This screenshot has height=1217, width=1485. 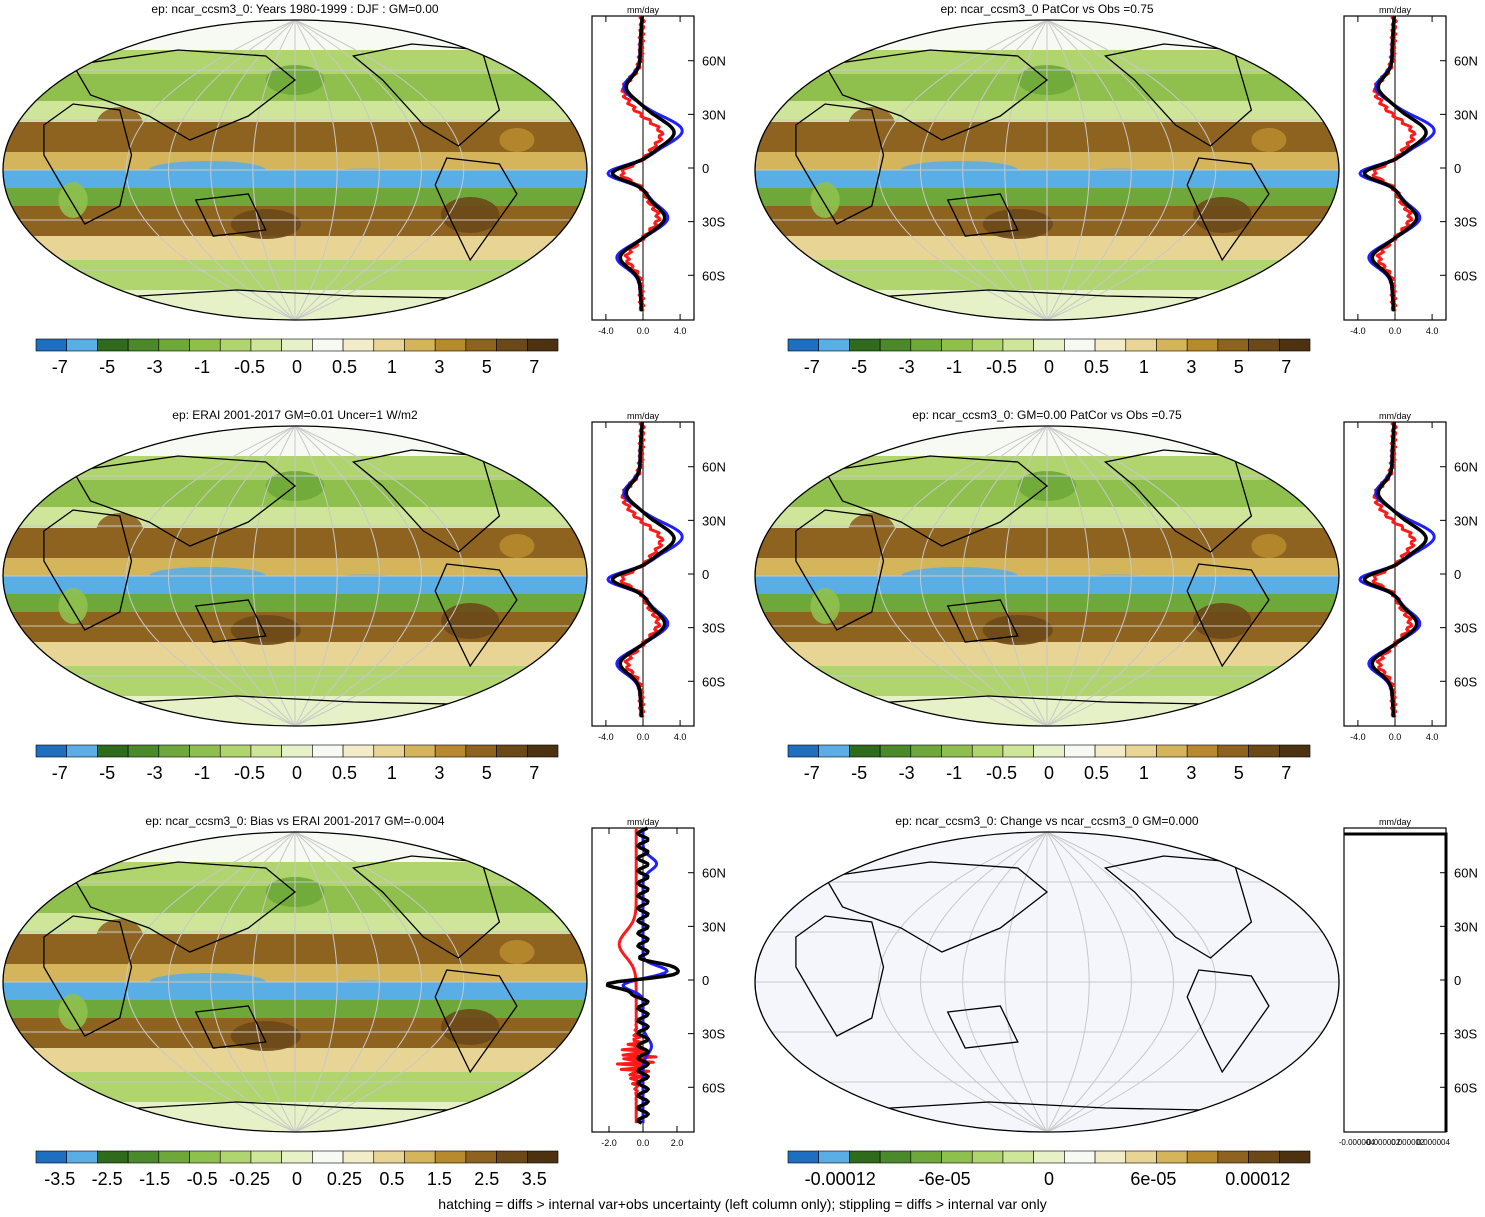 I want to click on zonal-value-tick-label: 0.000002, so click(x=1408, y=1142).